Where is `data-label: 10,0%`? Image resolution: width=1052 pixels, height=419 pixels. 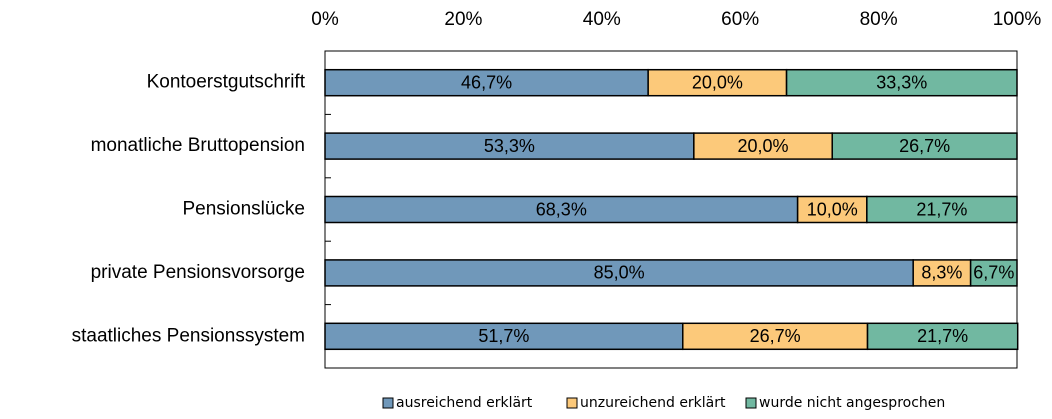
data-label: 10,0% is located at coordinates (832, 209).